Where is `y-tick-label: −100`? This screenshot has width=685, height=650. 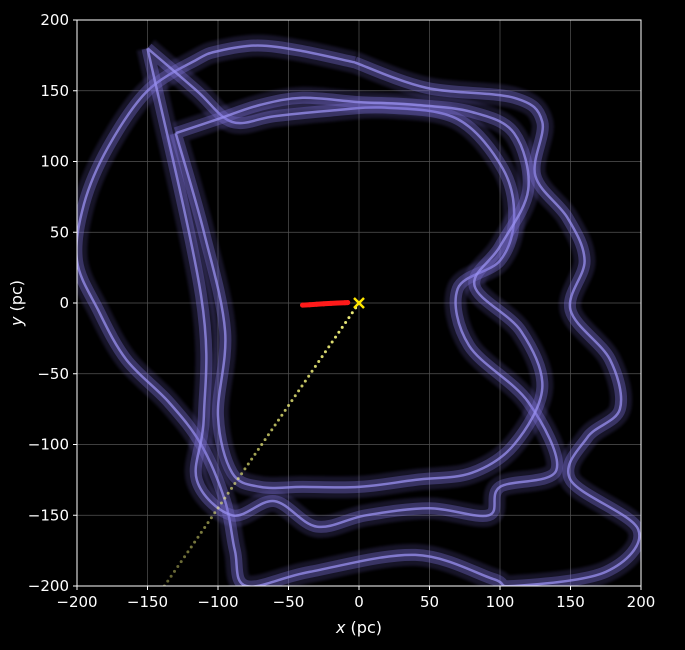
y-tick-label: −100 is located at coordinates (48, 445).